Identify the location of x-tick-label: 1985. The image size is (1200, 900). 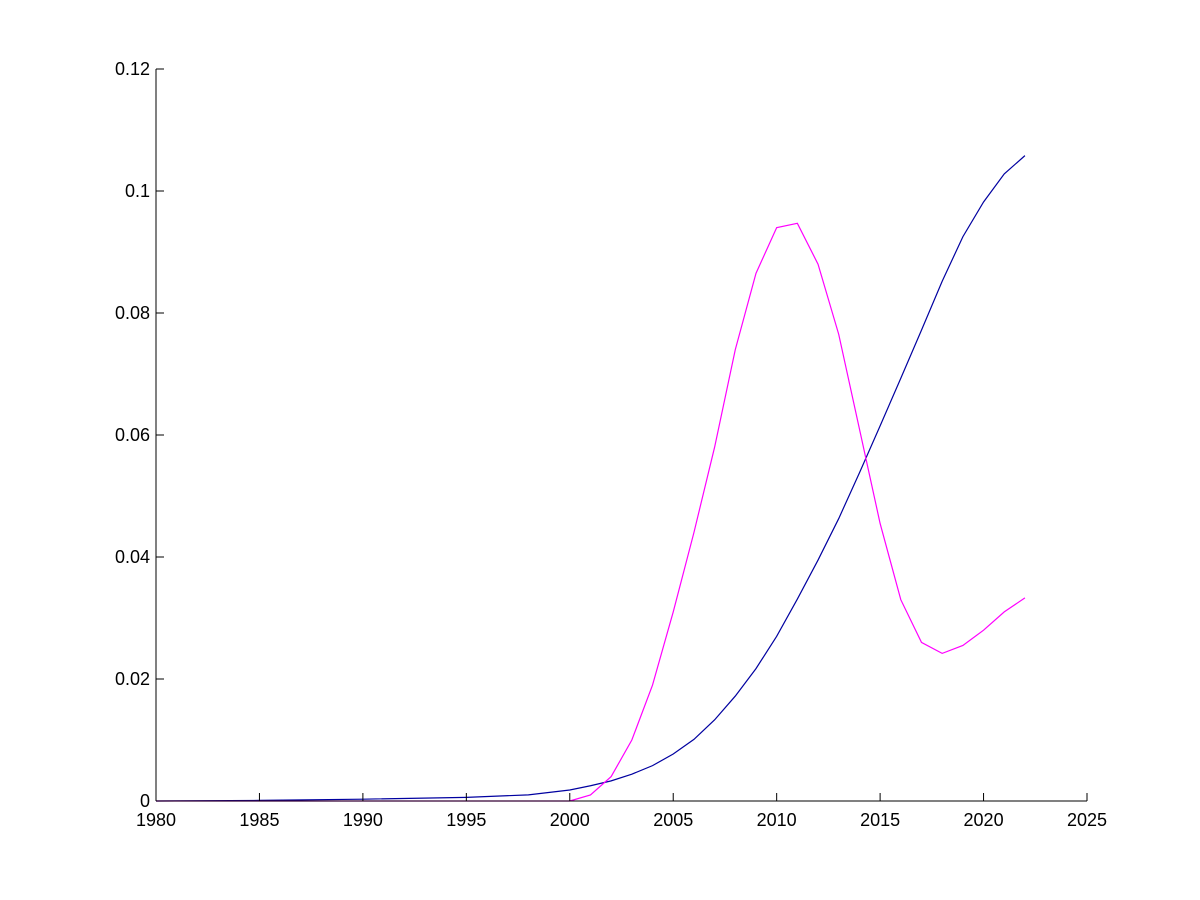
(259, 820).